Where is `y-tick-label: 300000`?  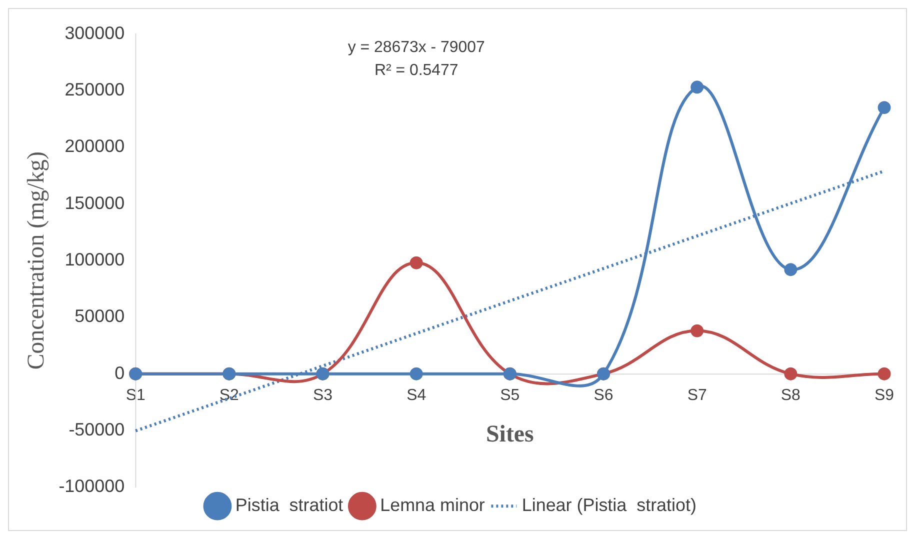 y-tick-label: 300000 is located at coordinates (94, 32).